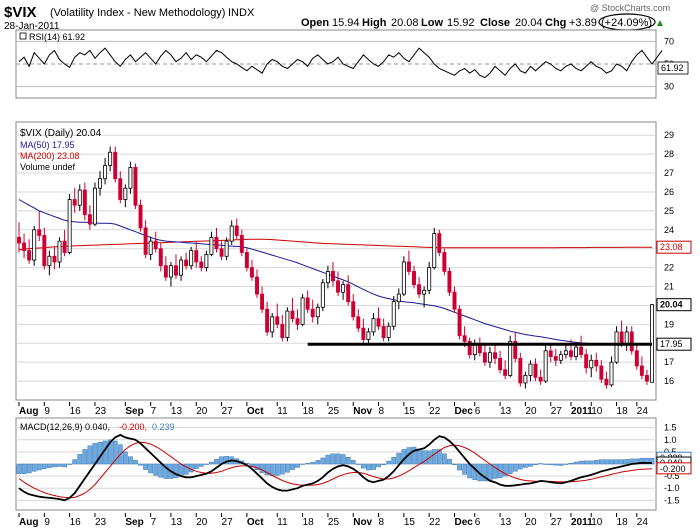 The width and height of the screenshot is (700, 530). What do you see at coordinates (669, 268) in the screenshot?
I see `price-tick-label: 22` at bounding box center [669, 268].